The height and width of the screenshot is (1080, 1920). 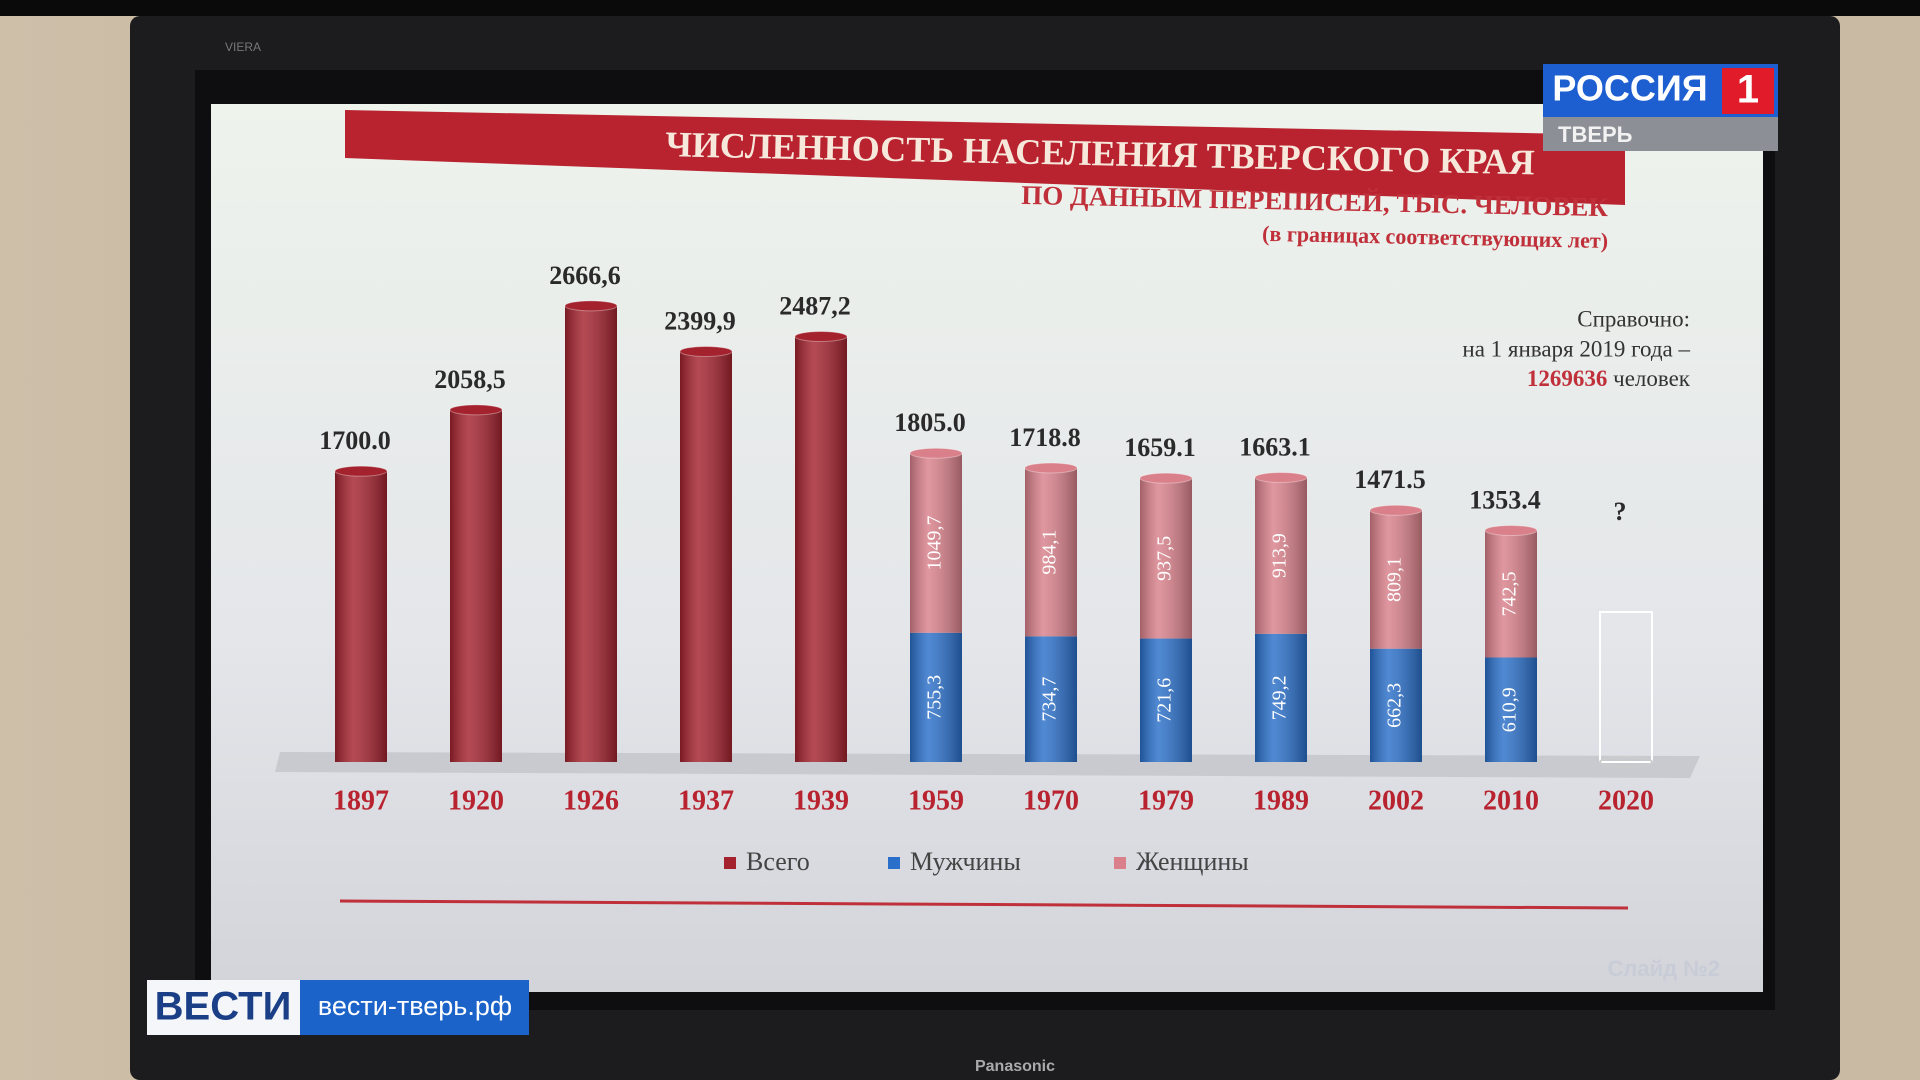 What do you see at coordinates (1511, 800) in the screenshot?
I see `x-tick-label: 2010` at bounding box center [1511, 800].